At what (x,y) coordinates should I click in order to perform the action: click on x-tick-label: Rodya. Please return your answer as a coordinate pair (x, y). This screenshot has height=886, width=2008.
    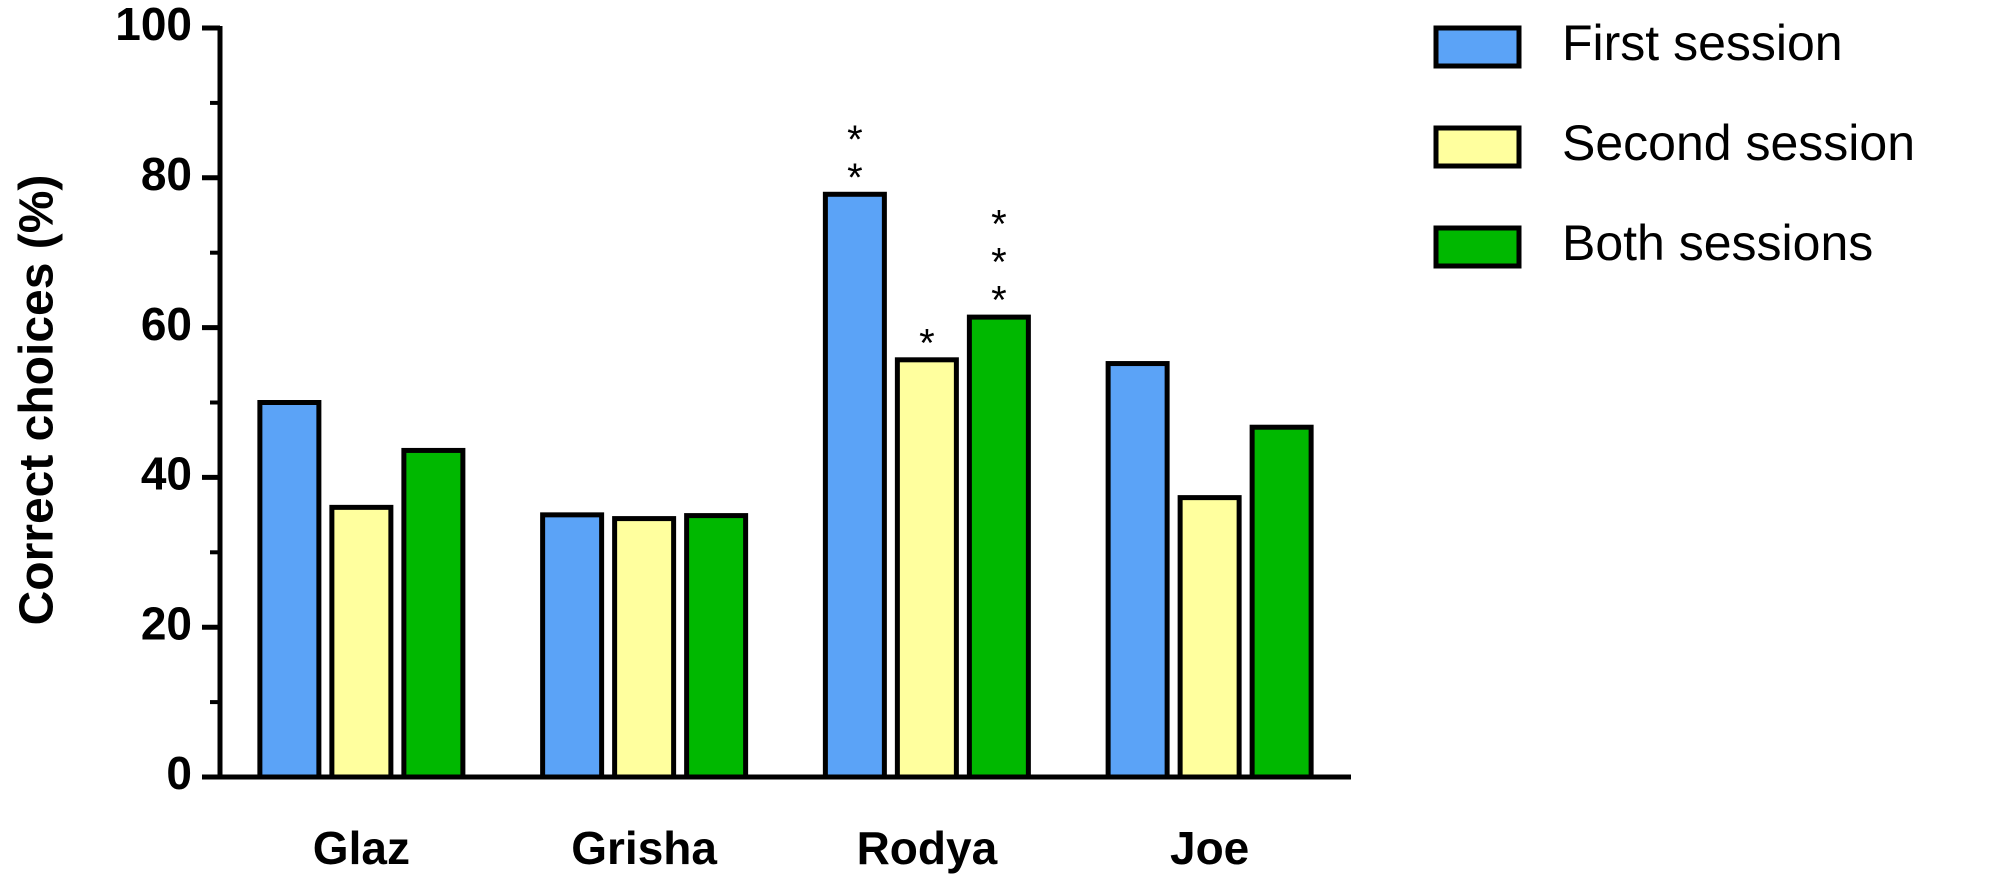
    Looking at the image, I should click on (927, 848).